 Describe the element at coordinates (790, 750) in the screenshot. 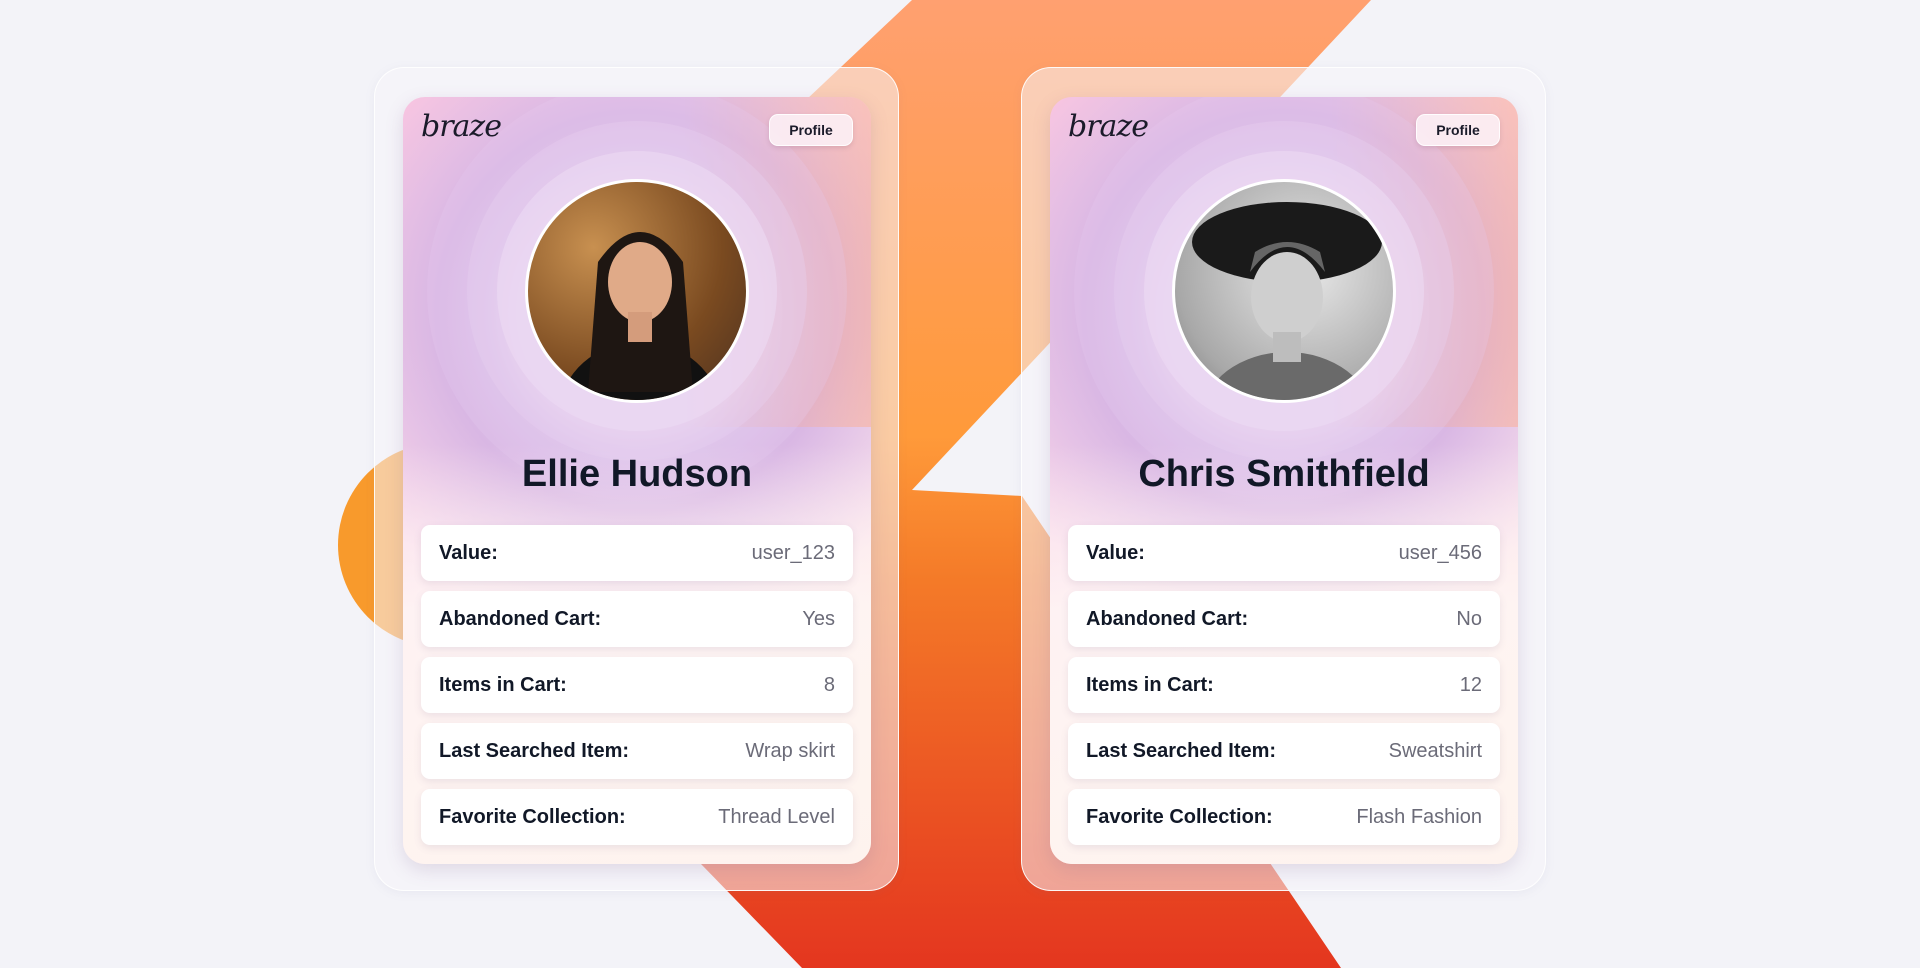

I see `row-value: Wrap skirt` at that location.